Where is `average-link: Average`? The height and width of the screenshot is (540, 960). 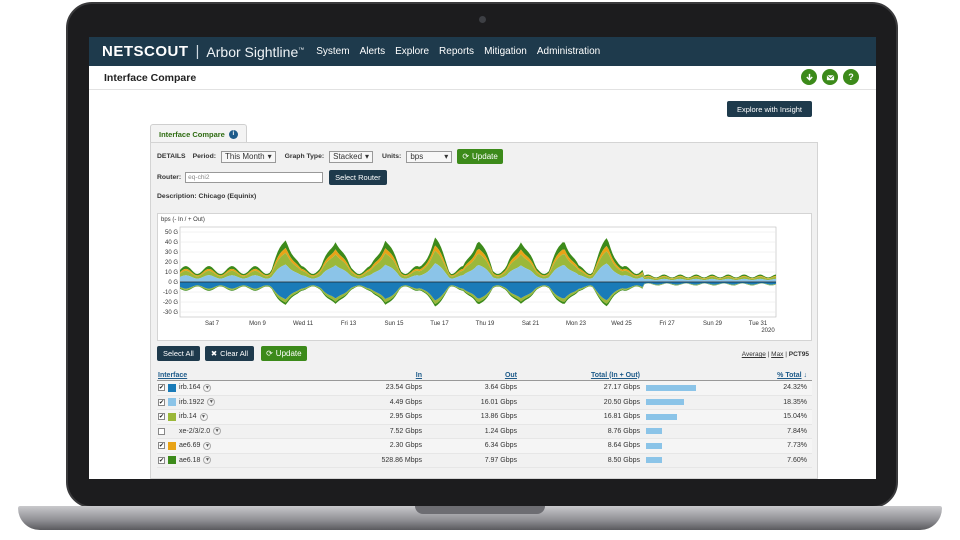
average-link: Average is located at coordinates (753, 354).